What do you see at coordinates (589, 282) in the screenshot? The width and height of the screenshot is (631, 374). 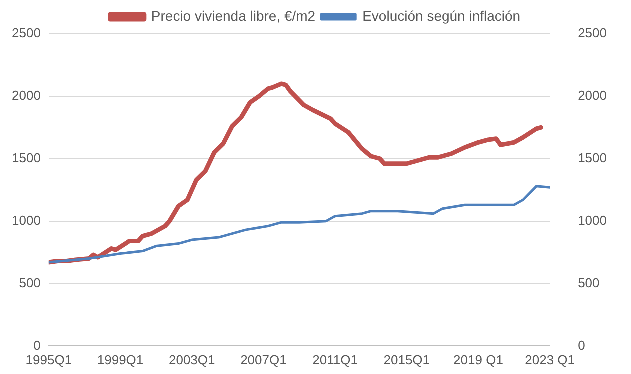 I see `y2-tick-label: 500` at bounding box center [589, 282].